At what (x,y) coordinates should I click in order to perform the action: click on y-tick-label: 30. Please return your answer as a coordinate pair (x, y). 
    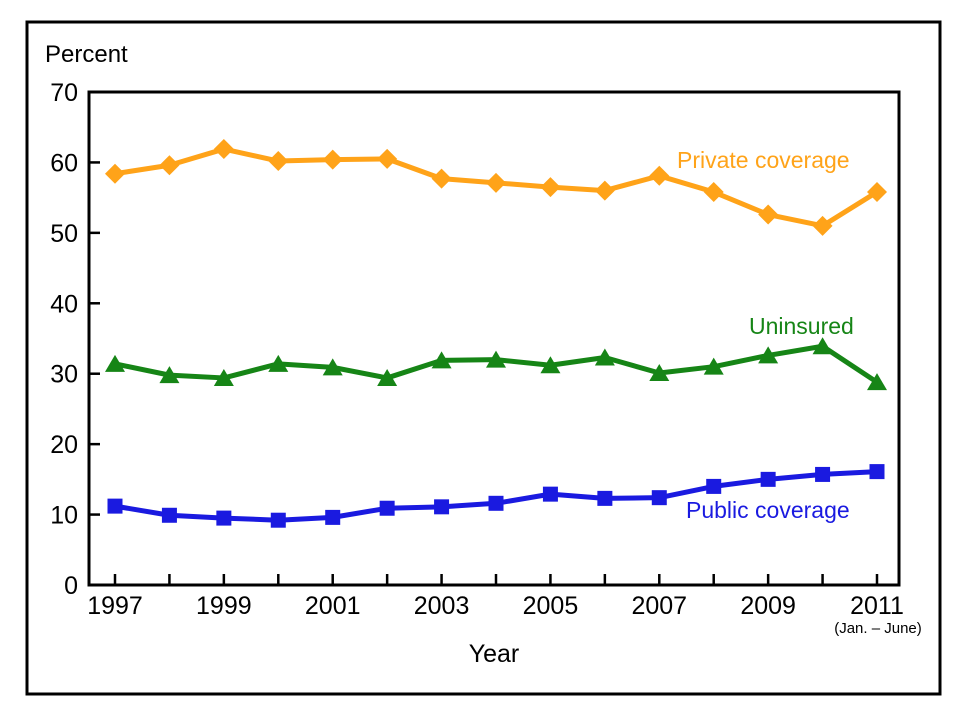
    Looking at the image, I should click on (64, 375).